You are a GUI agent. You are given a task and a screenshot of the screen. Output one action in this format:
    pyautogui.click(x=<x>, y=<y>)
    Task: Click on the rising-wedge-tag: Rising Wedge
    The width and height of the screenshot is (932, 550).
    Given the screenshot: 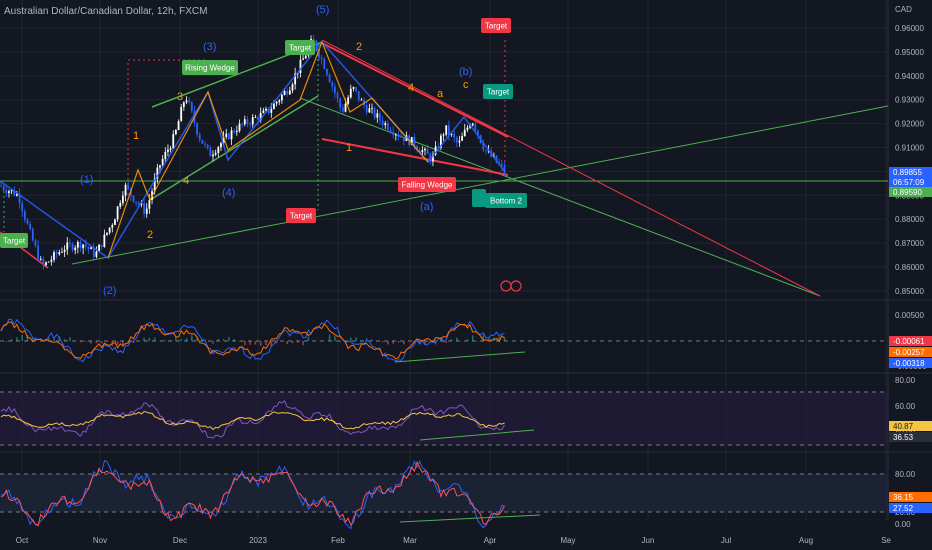 What is the action you would take?
    pyautogui.click(x=210, y=67)
    